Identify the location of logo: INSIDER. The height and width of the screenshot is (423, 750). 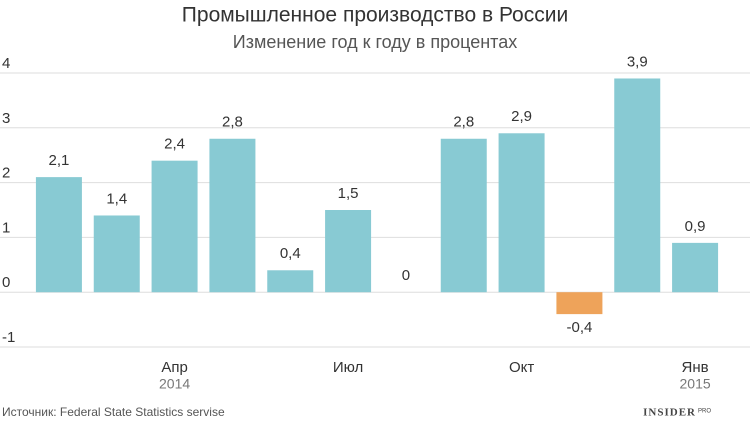
(669, 413).